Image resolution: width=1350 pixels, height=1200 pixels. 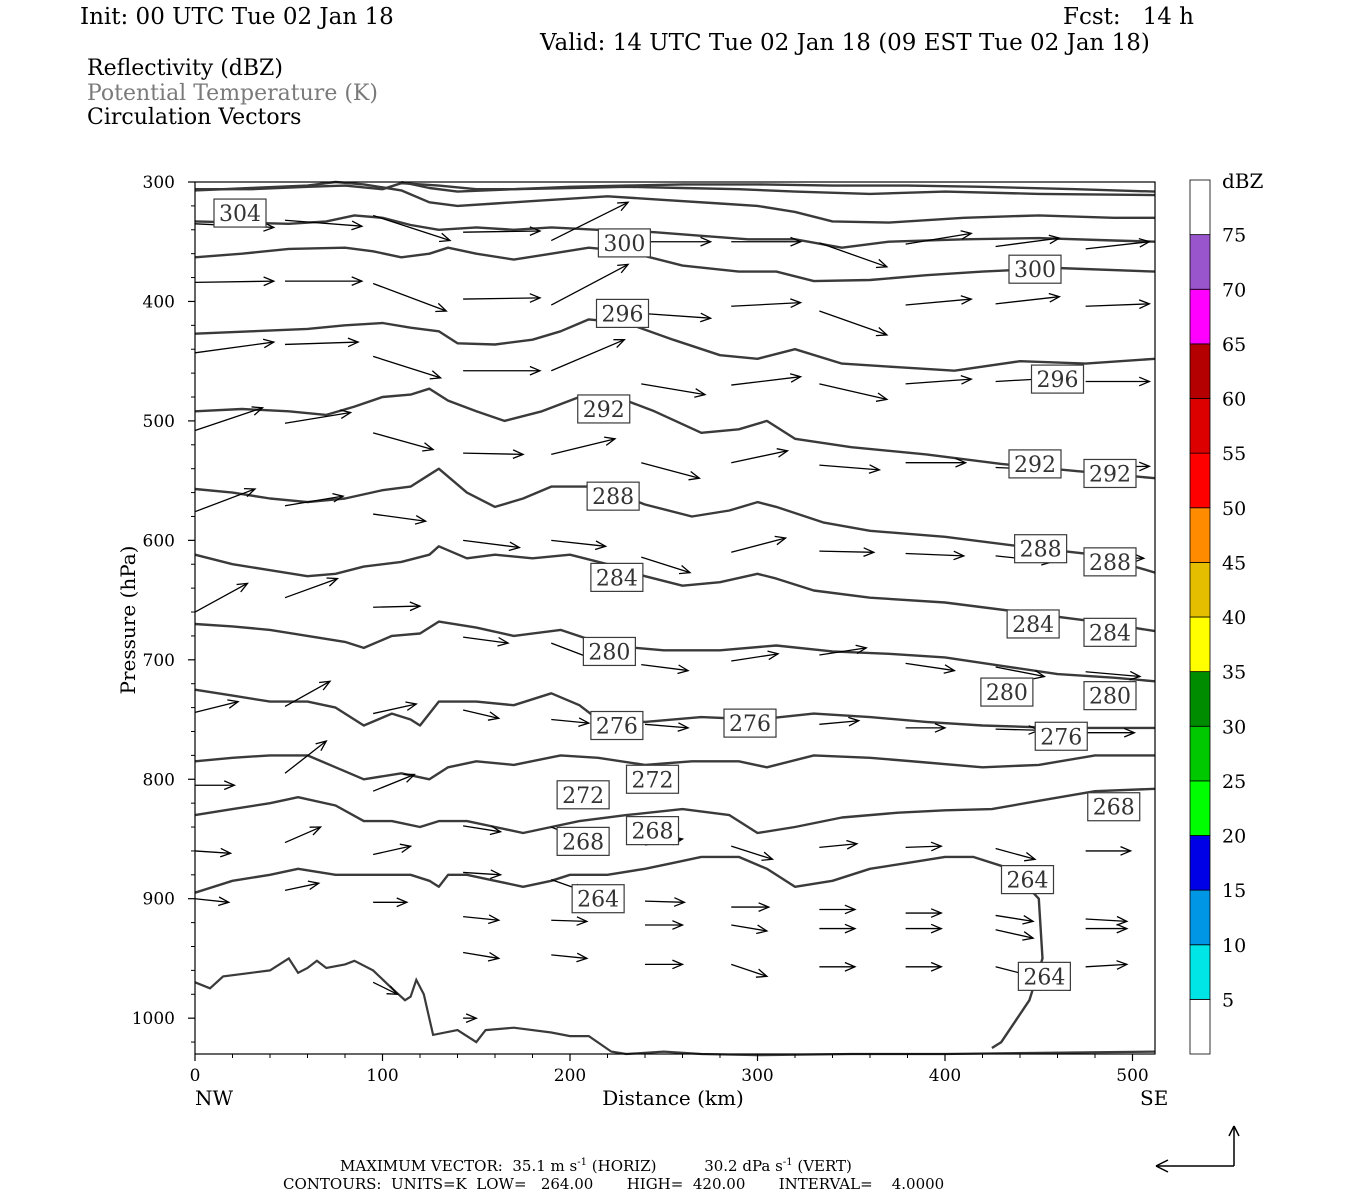 What do you see at coordinates (582, 1162) in the screenshot?
I see `horiz-exponent: -1` at bounding box center [582, 1162].